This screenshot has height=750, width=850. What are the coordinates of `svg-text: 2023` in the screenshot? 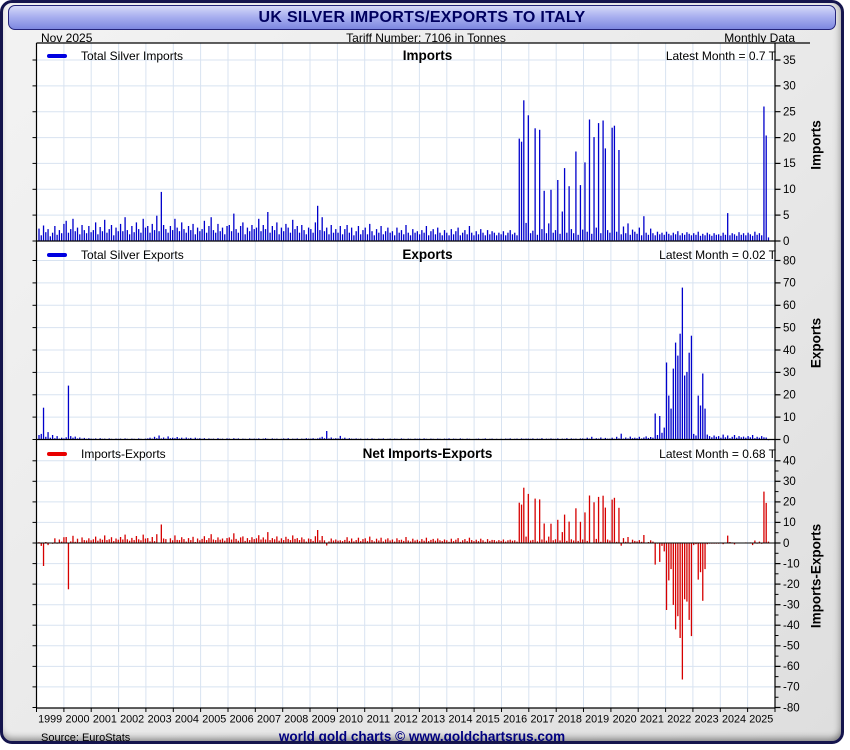 It's located at (707, 720).